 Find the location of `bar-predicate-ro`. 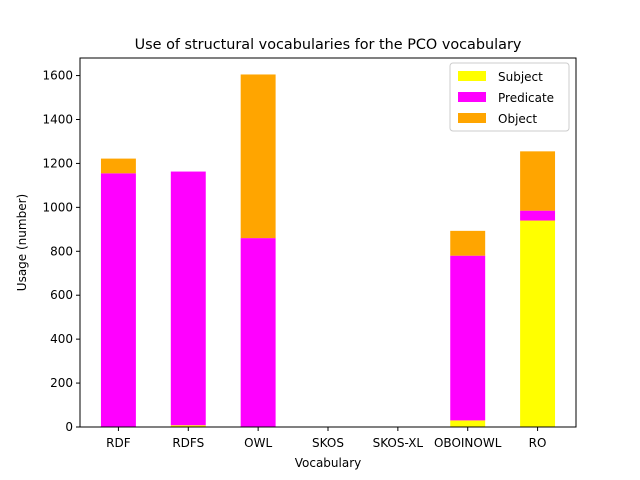

bar-predicate-ro is located at coordinates (538, 215).